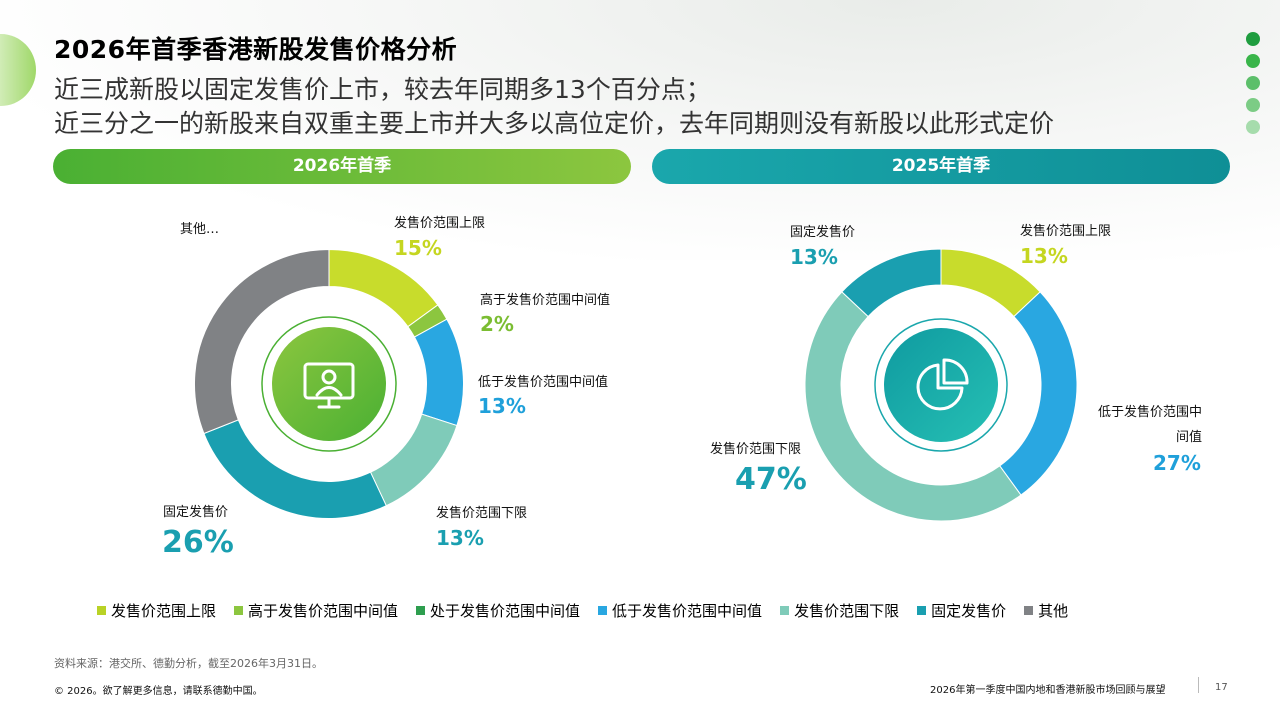 Image resolution: width=1280 pixels, height=720 pixels. What do you see at coordinates (198, 542) in the screenshot?
I see `value-c1-fixed: 26%` at bounding box center [198, 542].